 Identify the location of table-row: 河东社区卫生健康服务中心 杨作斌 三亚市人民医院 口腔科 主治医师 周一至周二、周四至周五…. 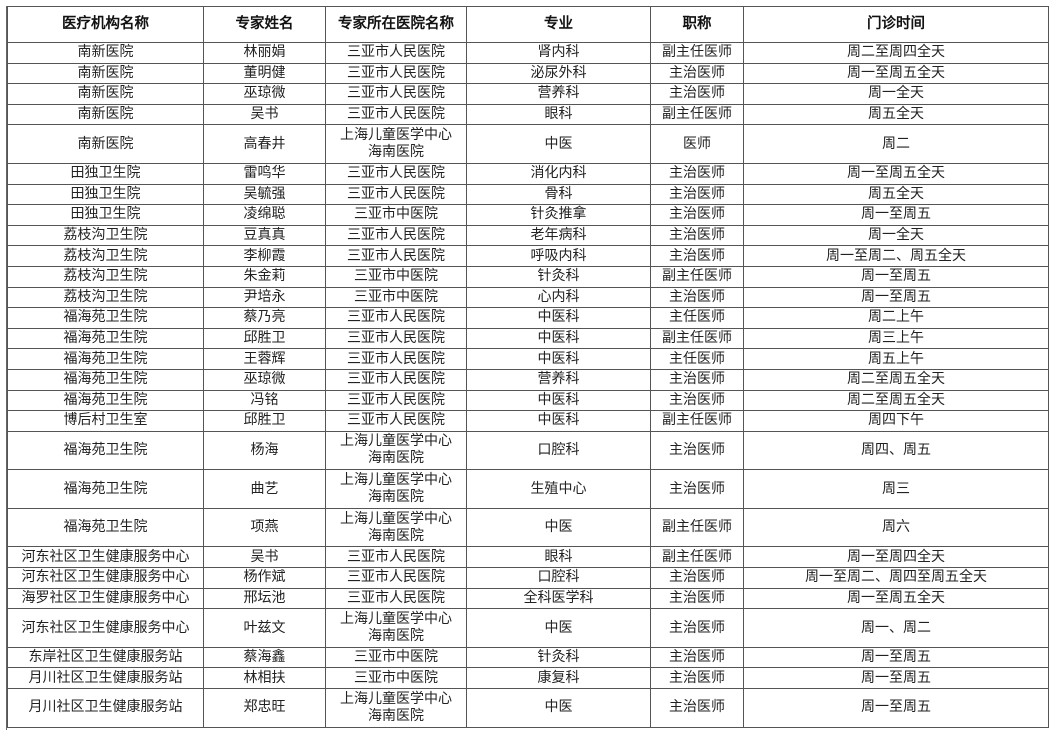
(528, 578).